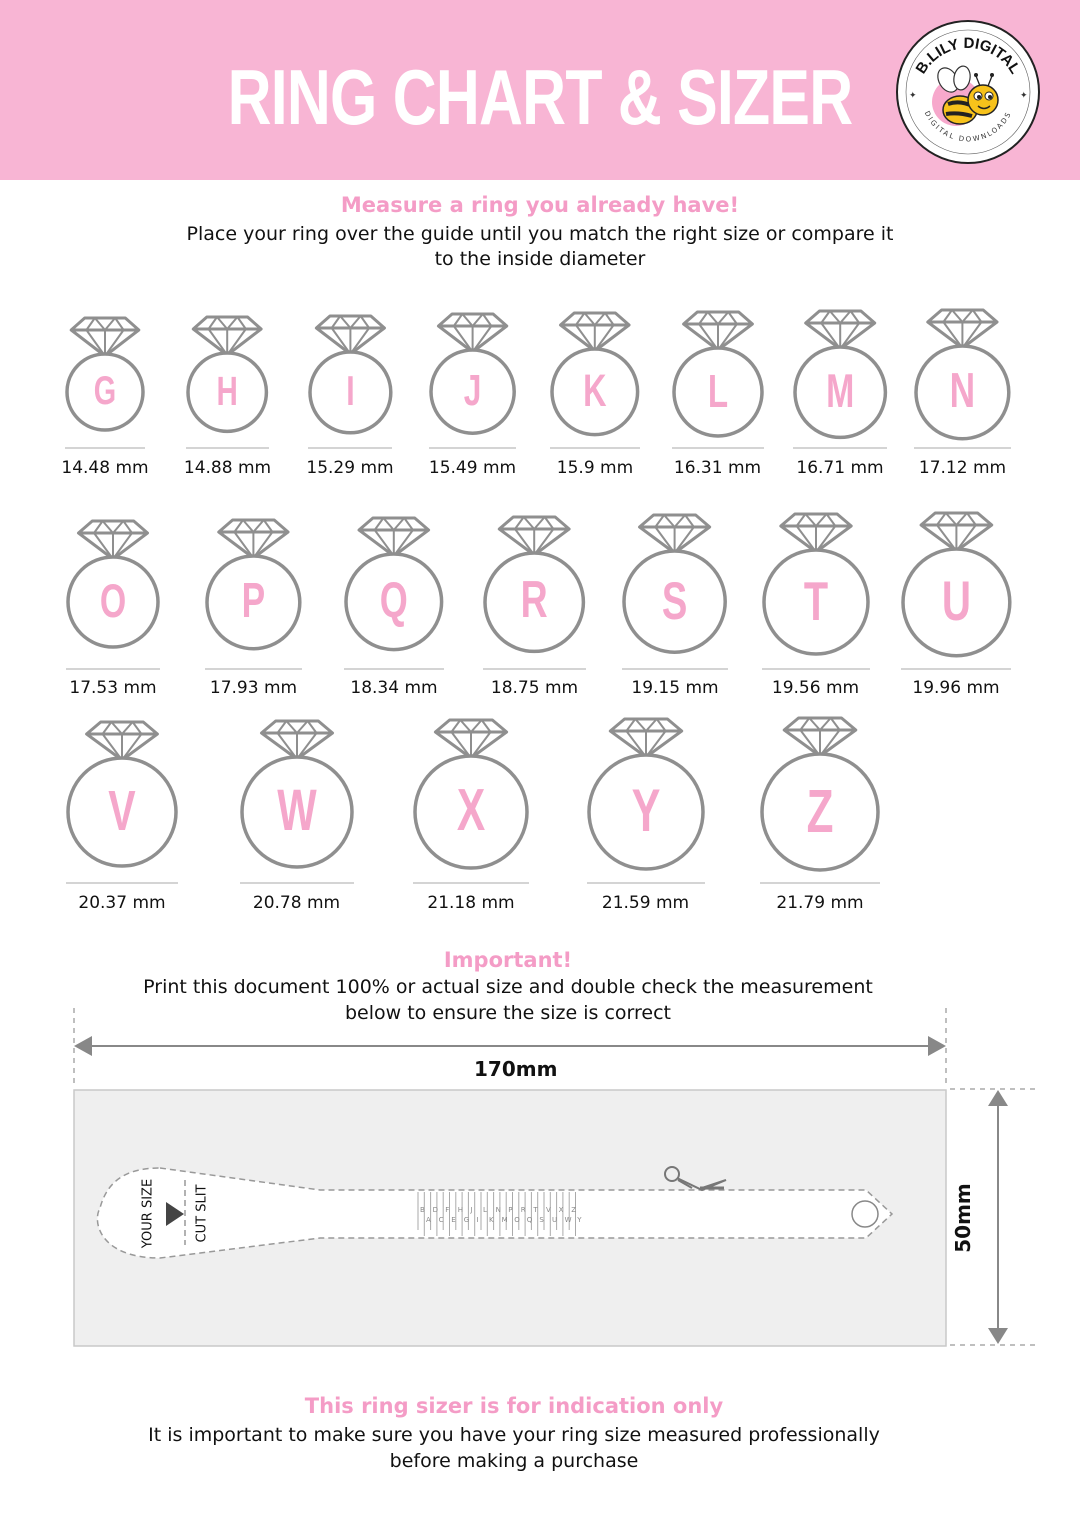  What do you see at coordinates (963, 1218) in the screenshot?
I see `height-label: 50mm` at bounding box center [963, 1218].